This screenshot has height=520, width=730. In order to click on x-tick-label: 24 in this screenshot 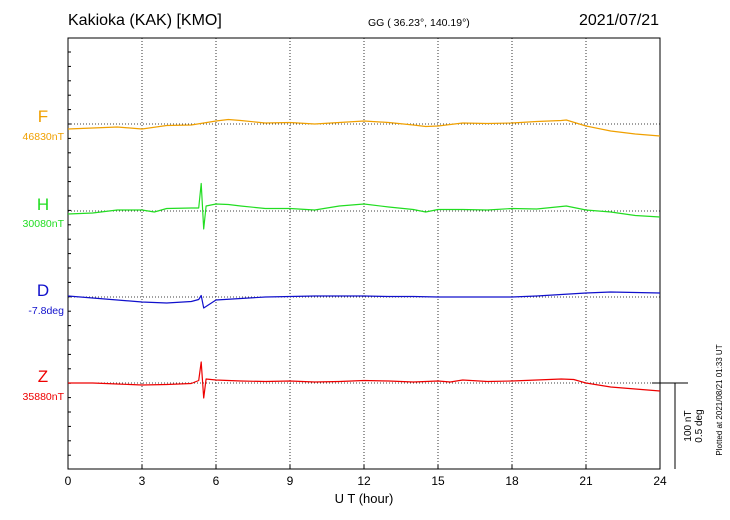, I will do `click(660, 481)`.